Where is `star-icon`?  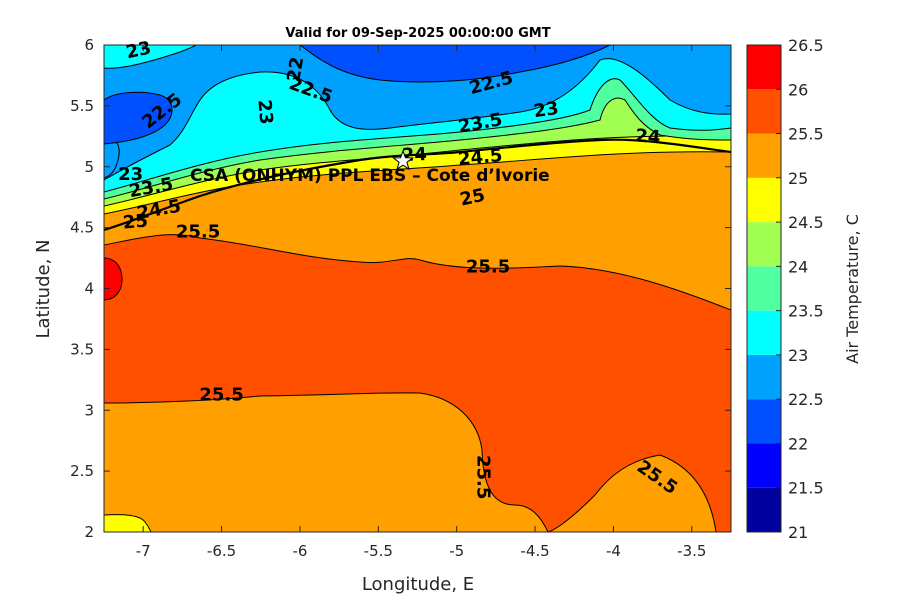 star-icon is located at coordinates (403, 160).